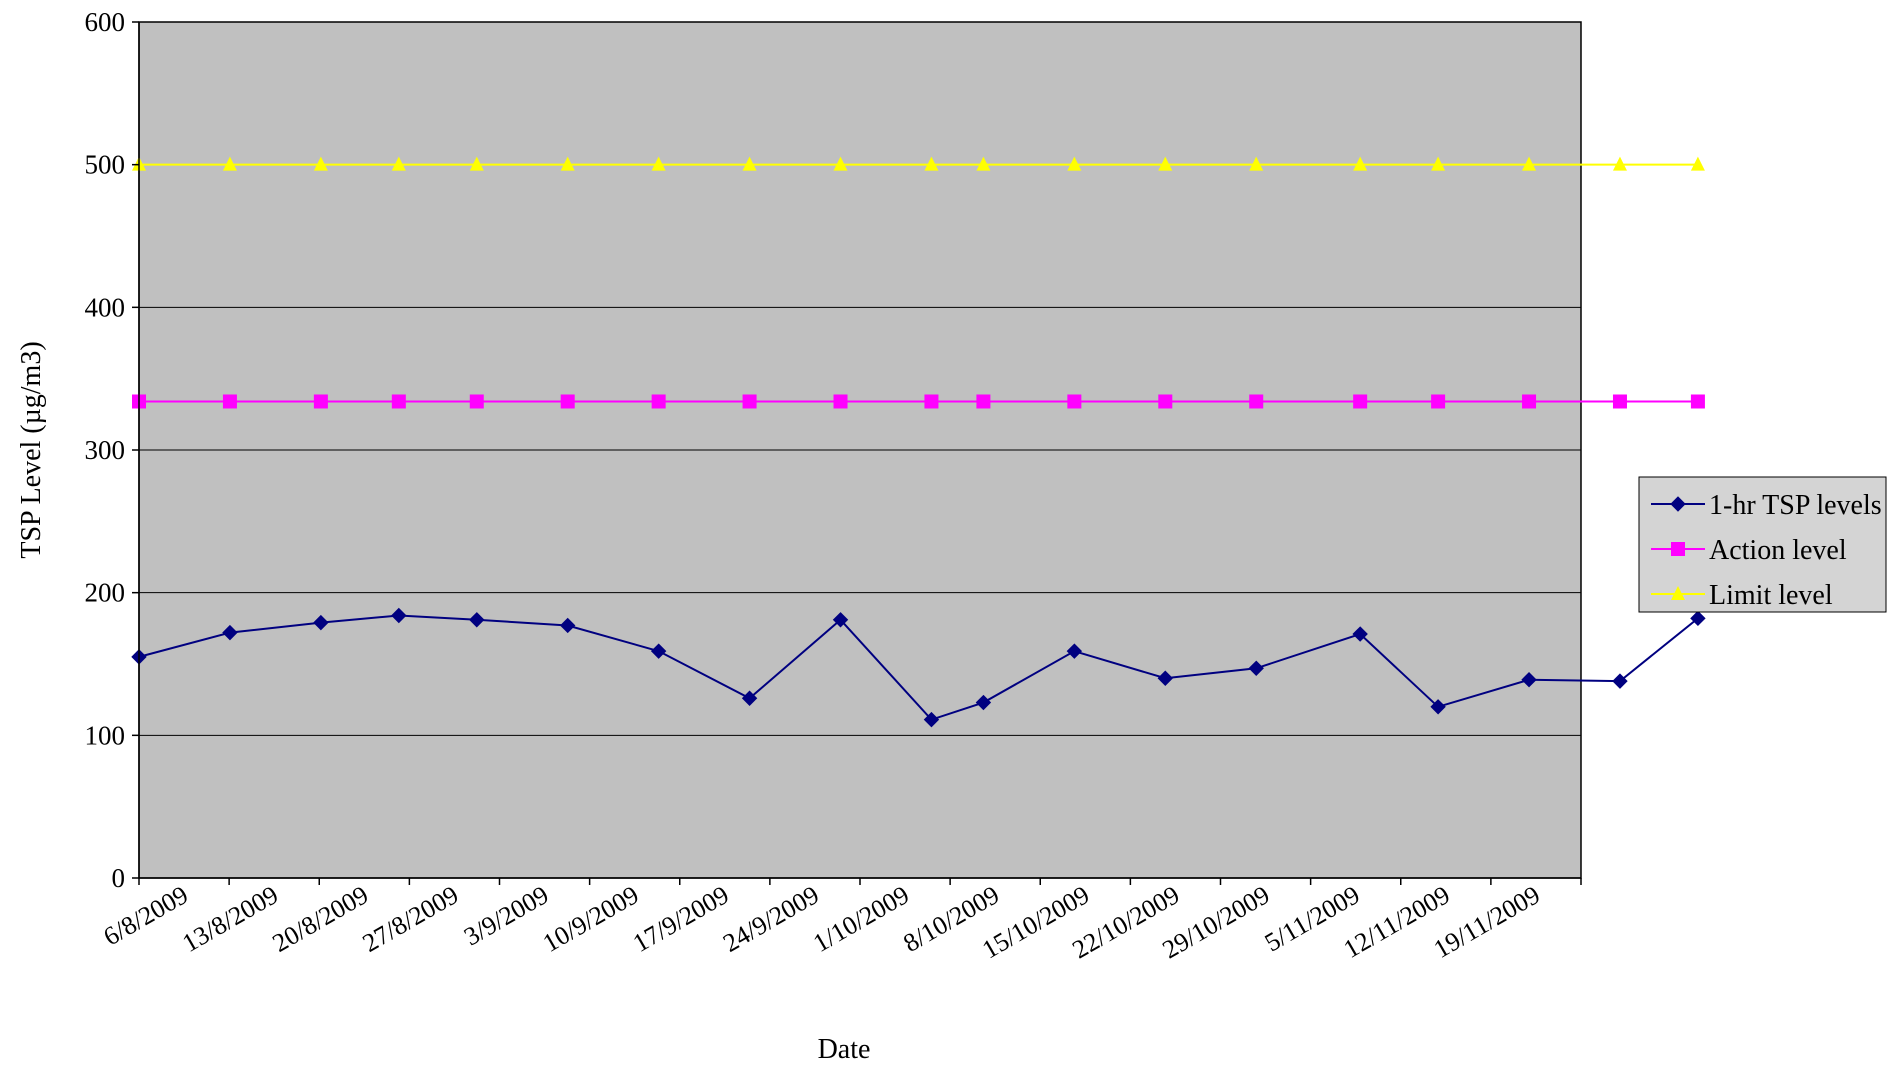 The width and height of the screenshot is (1887, 1065). What do you see at coordinates (105, 593) in the screenshot?
I see `y-tick-label: 200` at bounding box center [105, 593].